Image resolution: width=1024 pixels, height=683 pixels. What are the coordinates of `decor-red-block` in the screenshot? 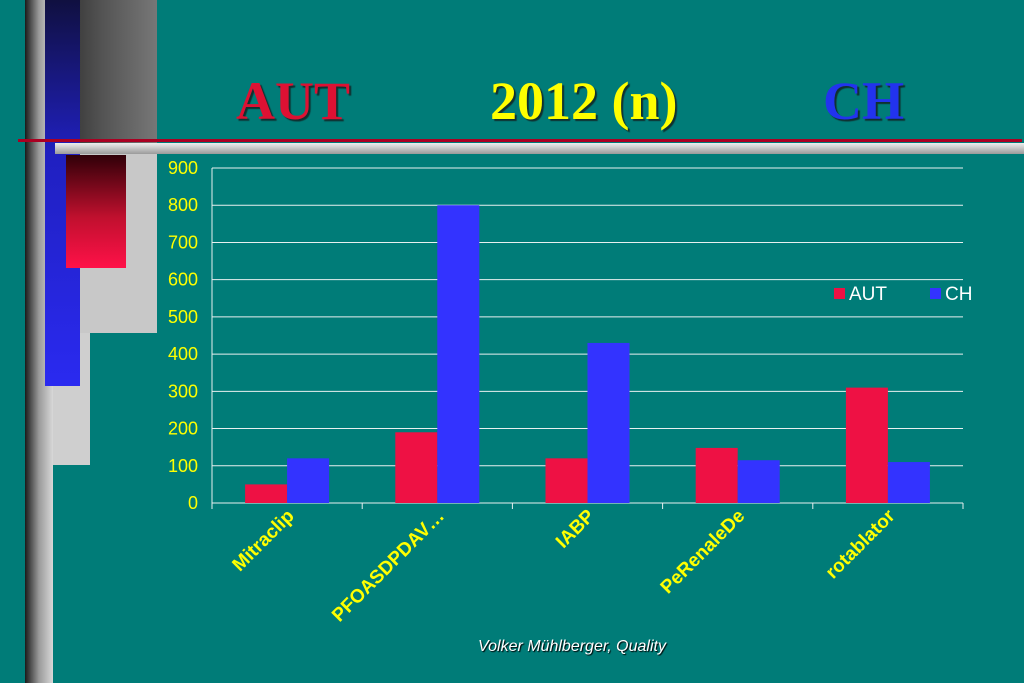 It's located at (96, 211).